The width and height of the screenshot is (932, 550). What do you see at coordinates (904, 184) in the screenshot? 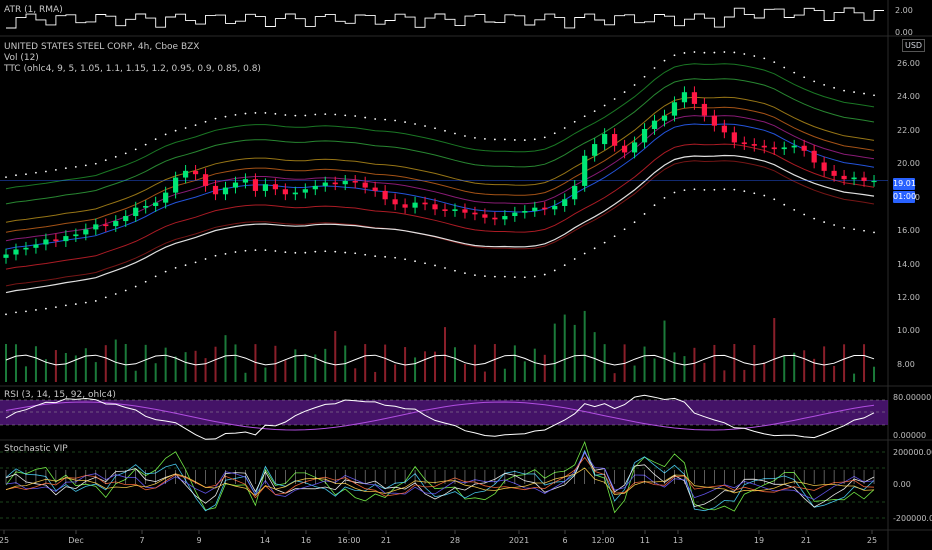
I see `price-badge: 19.01` at bounding box center [904, 184].